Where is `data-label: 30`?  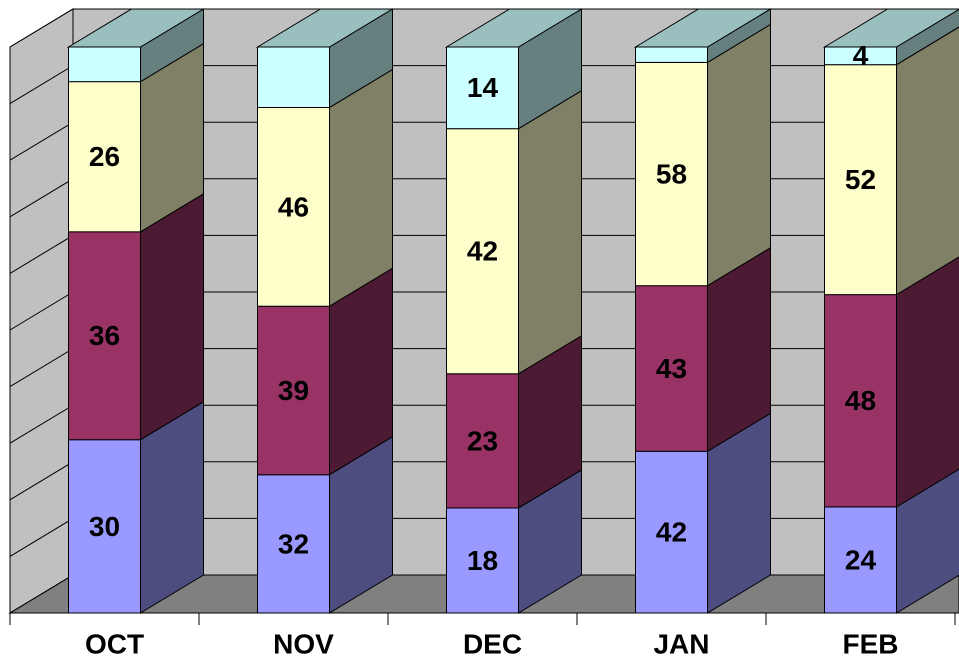 data-label: 30 is located at coordinates (104, 526).